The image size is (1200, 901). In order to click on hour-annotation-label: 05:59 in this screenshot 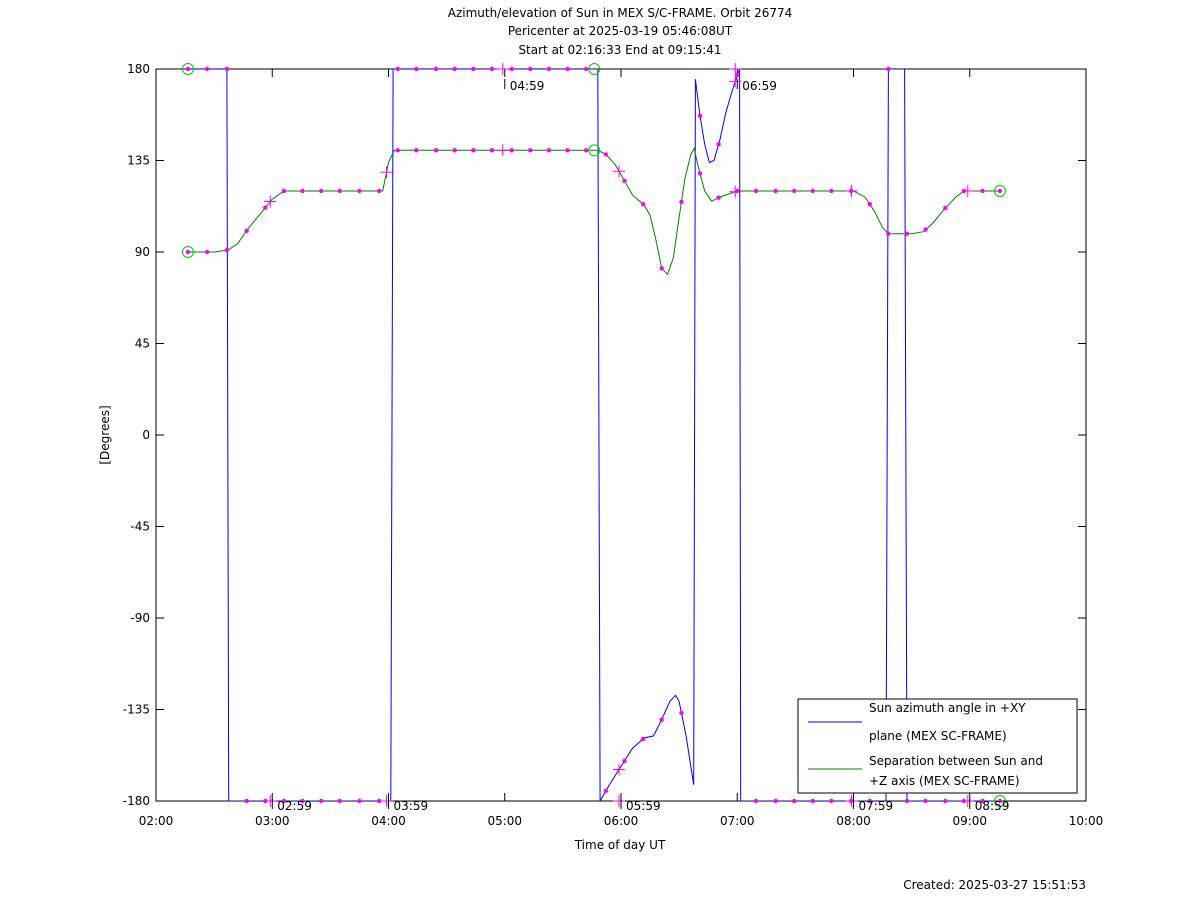, I will do `click(643, 806)`.